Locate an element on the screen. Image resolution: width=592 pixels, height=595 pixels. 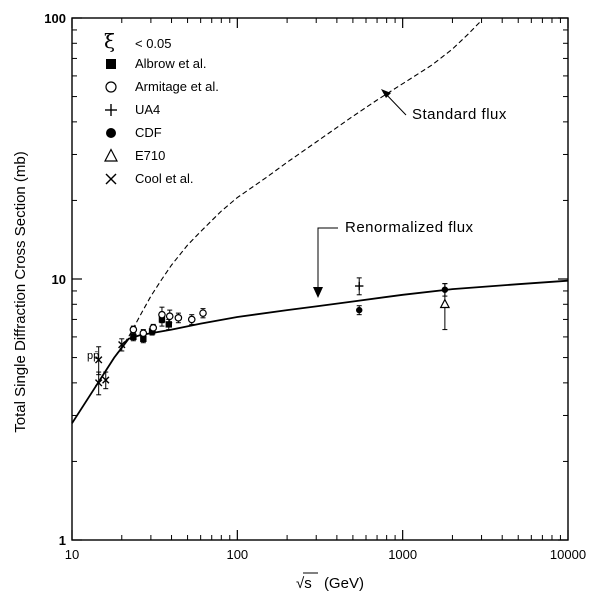
annotation-ppbar-label: pp̄ is located at coordinates (93, 356).